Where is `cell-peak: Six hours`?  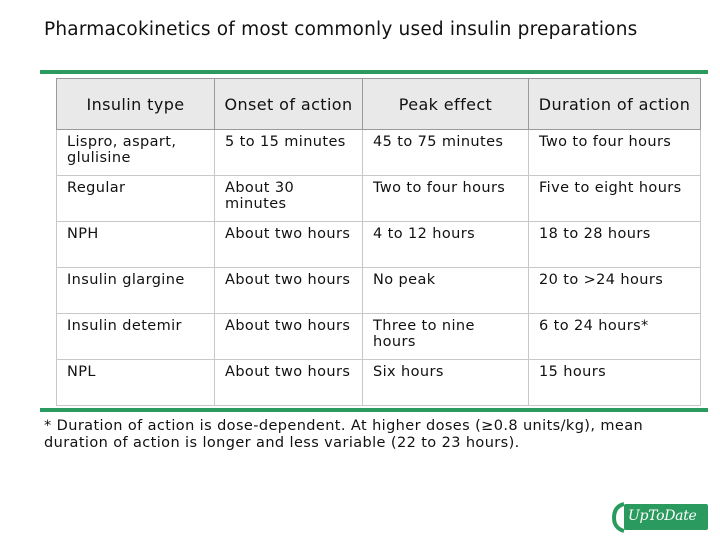
cell-peak: Six hours is located at coordinates (445, 382).